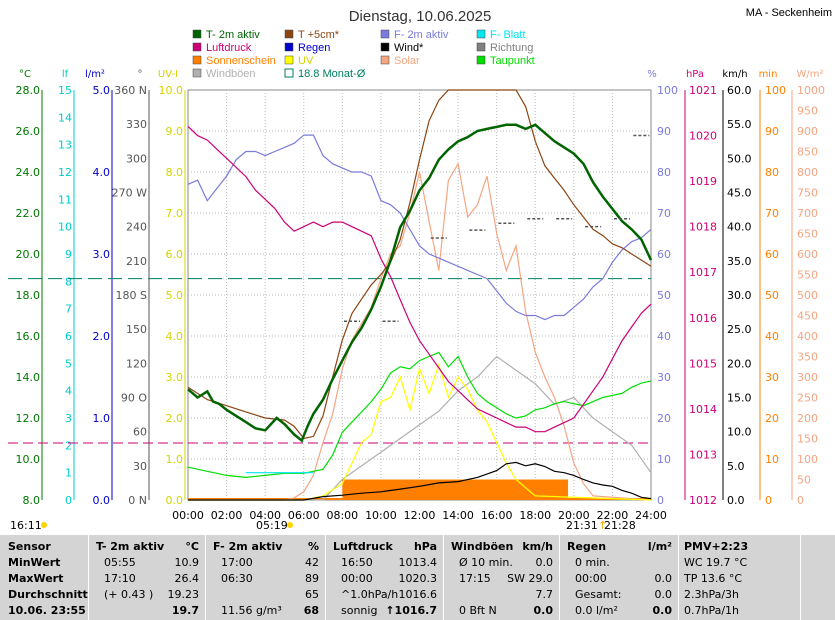  I want to click on row-label: MinWert, so click(34, 562).